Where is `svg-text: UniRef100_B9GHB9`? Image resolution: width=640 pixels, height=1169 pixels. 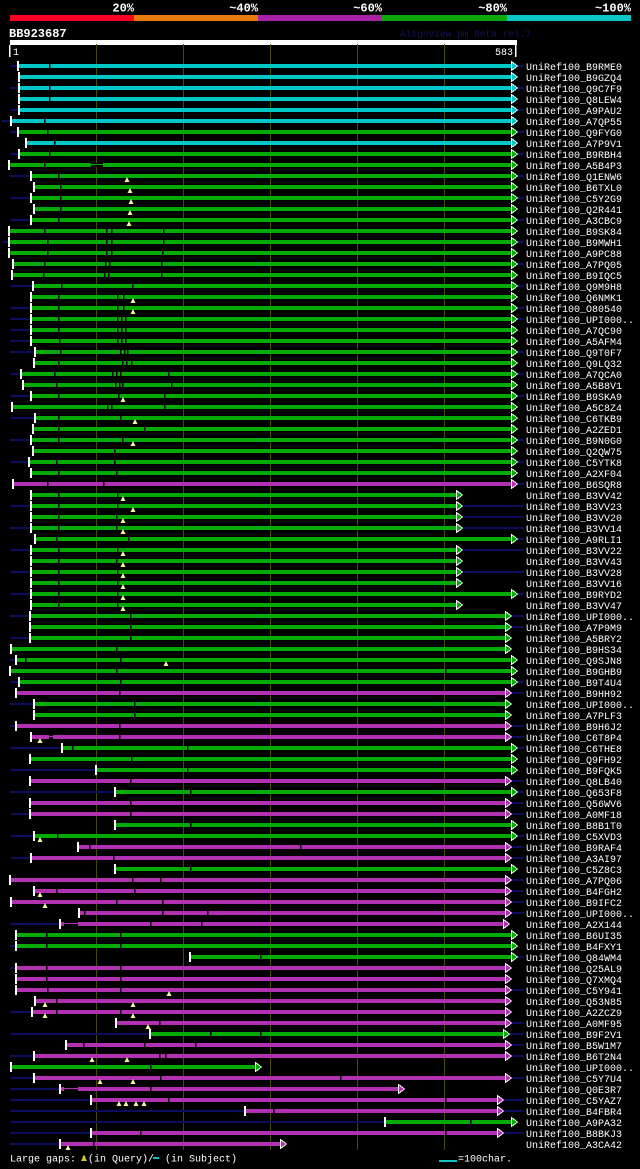 svg-text: UniRef100_B9GHB9 is located at coordinates (574, 673).